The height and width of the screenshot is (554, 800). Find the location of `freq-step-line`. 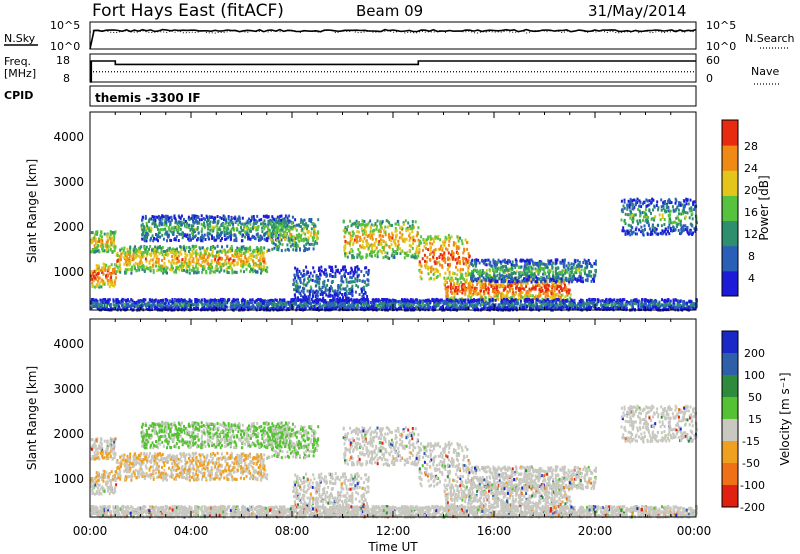

freq-step-line is located at coordinates (393, 71).